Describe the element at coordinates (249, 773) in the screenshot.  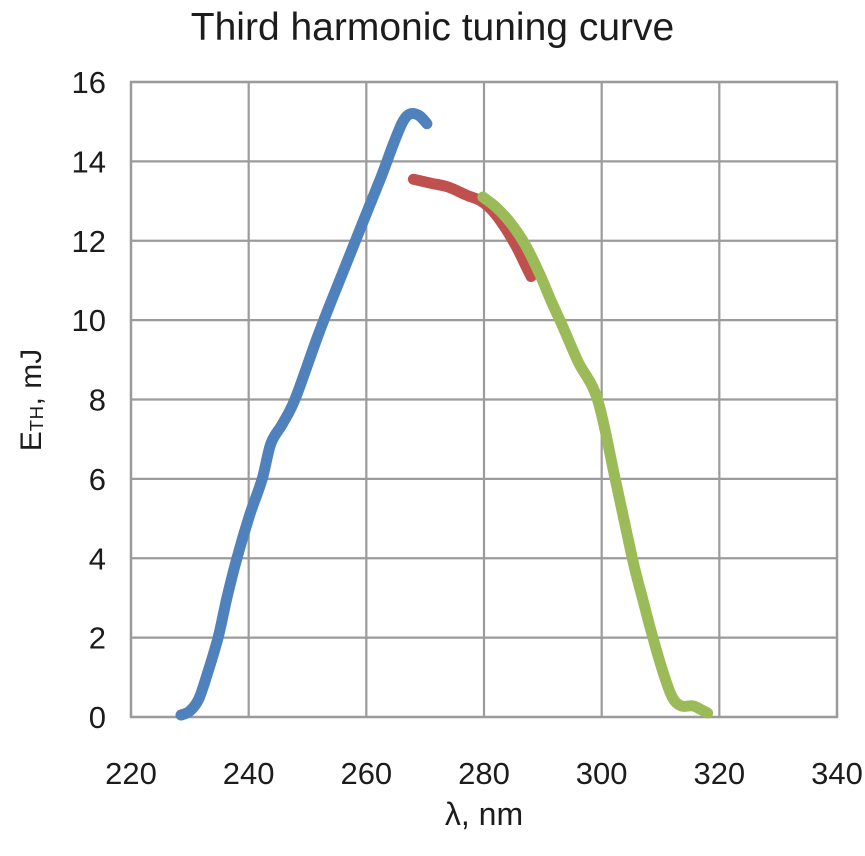
I see `x-tick-240: 240` at that location.